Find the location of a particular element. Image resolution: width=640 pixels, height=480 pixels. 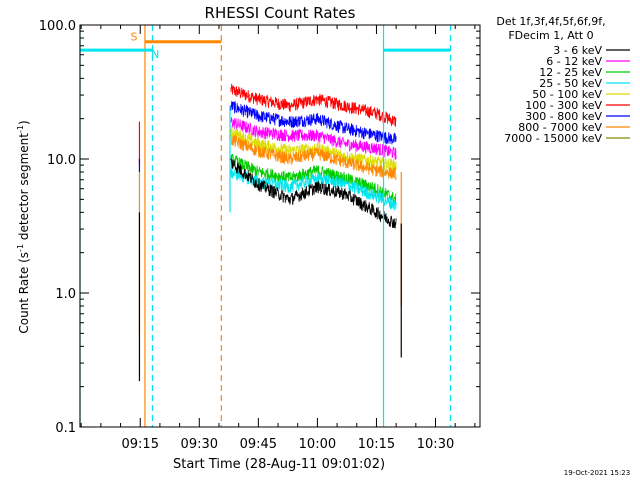

x-tick-label: 09:30 is located at coordinates (199, 444).